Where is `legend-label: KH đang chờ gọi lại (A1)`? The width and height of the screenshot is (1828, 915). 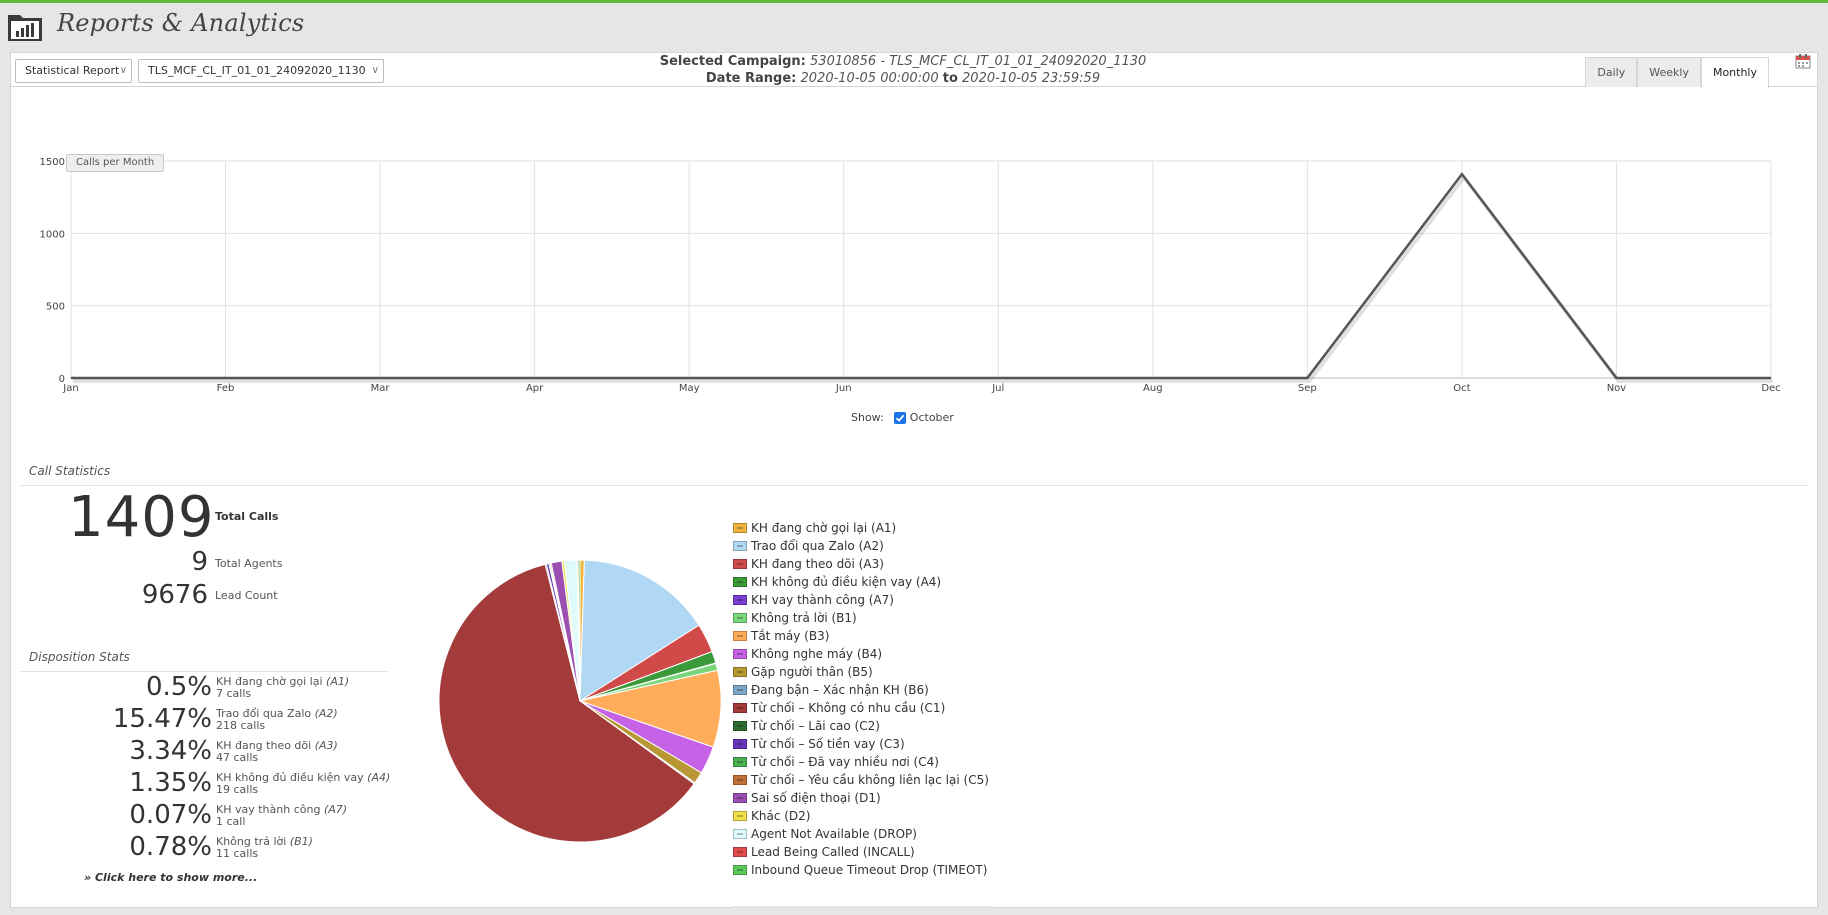 legend-label: KH đang chờ gọi lại (A1) is located at coordinates (824, 528).